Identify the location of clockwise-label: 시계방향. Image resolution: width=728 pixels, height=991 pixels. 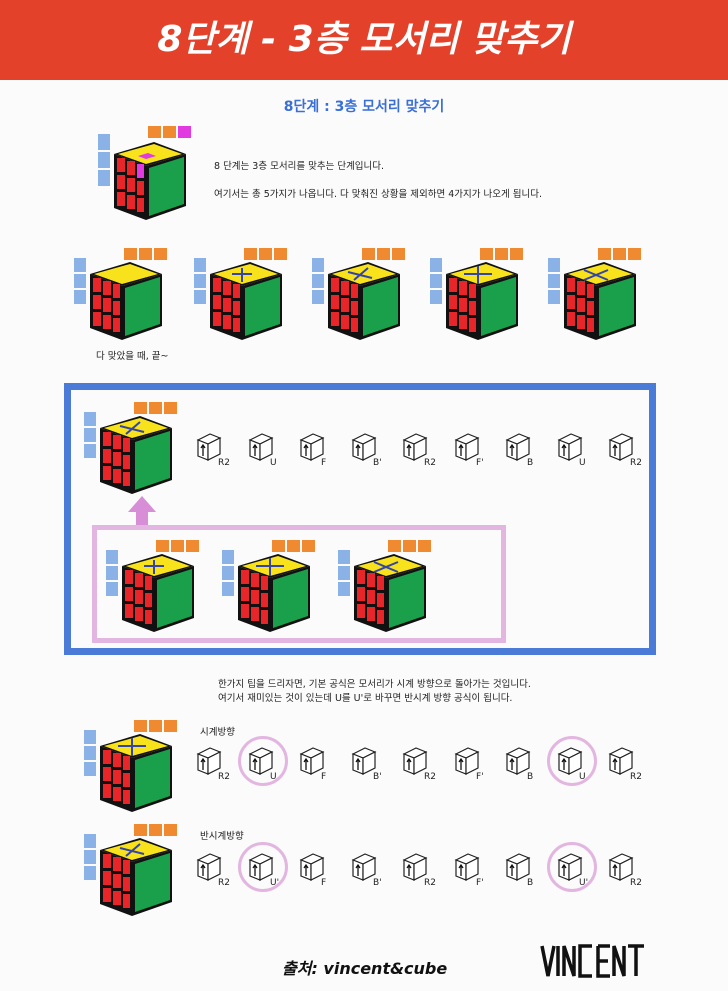
(217, 732).